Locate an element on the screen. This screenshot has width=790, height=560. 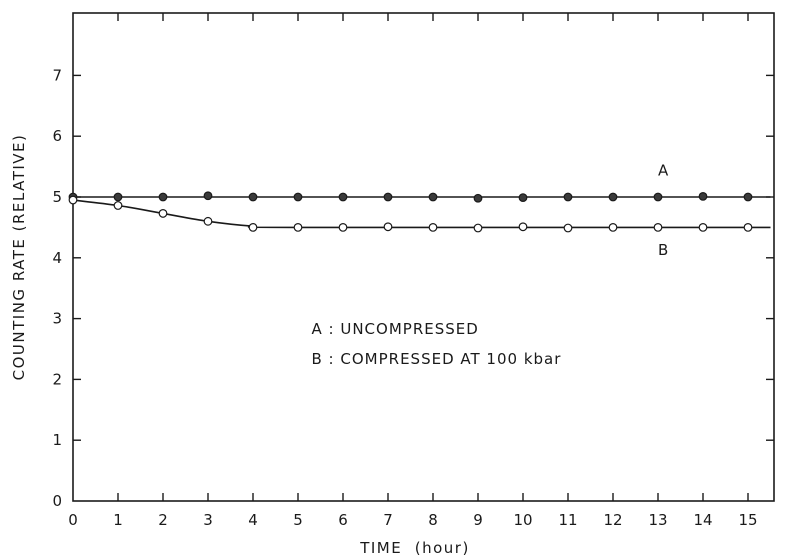
x-tick-label: 3 is located at coordinates (208, 520).